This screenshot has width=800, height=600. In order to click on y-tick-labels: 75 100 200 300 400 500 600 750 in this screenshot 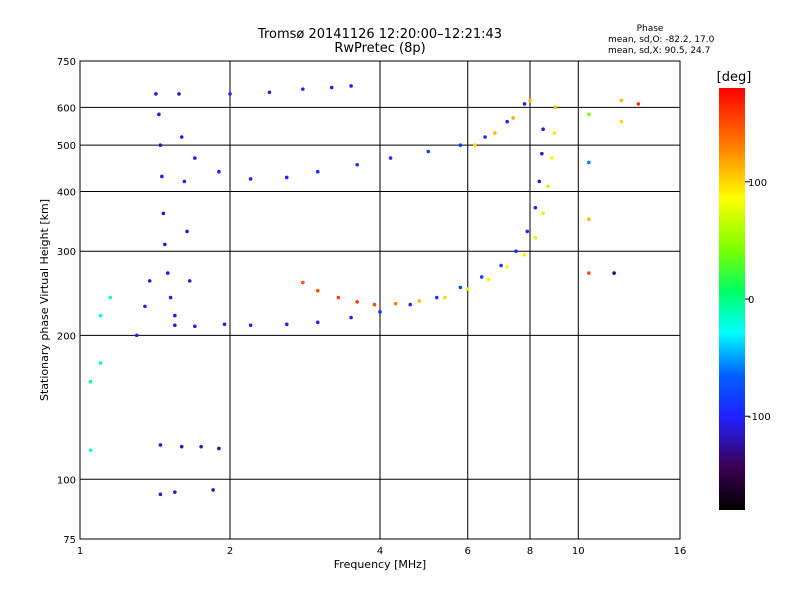, I will do `click(66, 301)`.